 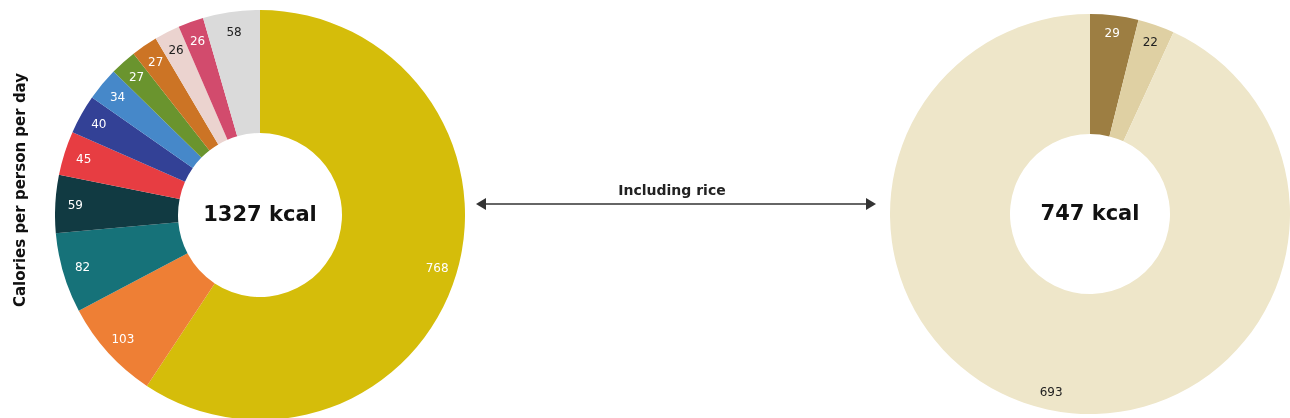 What do you see at coordinates (20, 190) in the screenshot?
I see `text: Calories per person per day` at bounding box center [20, 190].